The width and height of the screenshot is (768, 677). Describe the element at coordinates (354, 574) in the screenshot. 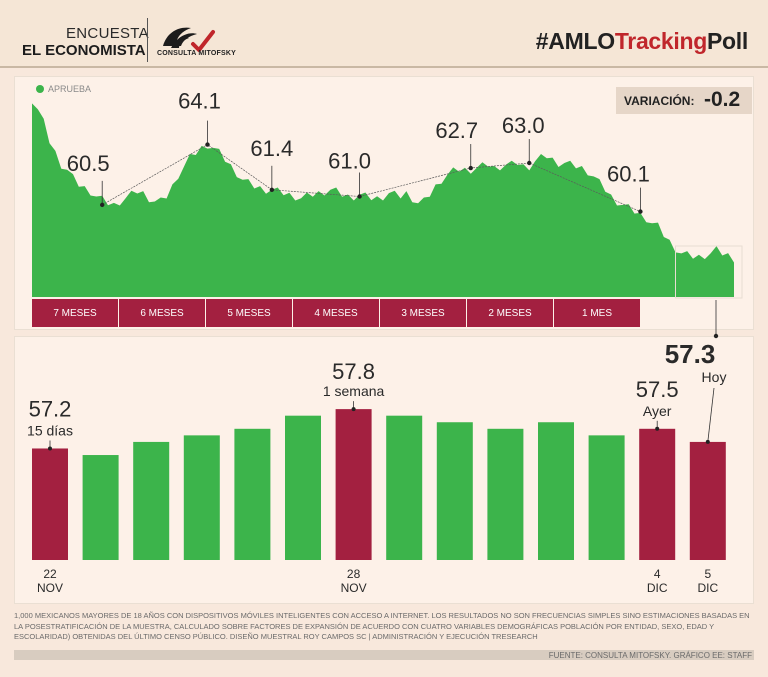

I see `x-axis-tick-label: 28` at that location.